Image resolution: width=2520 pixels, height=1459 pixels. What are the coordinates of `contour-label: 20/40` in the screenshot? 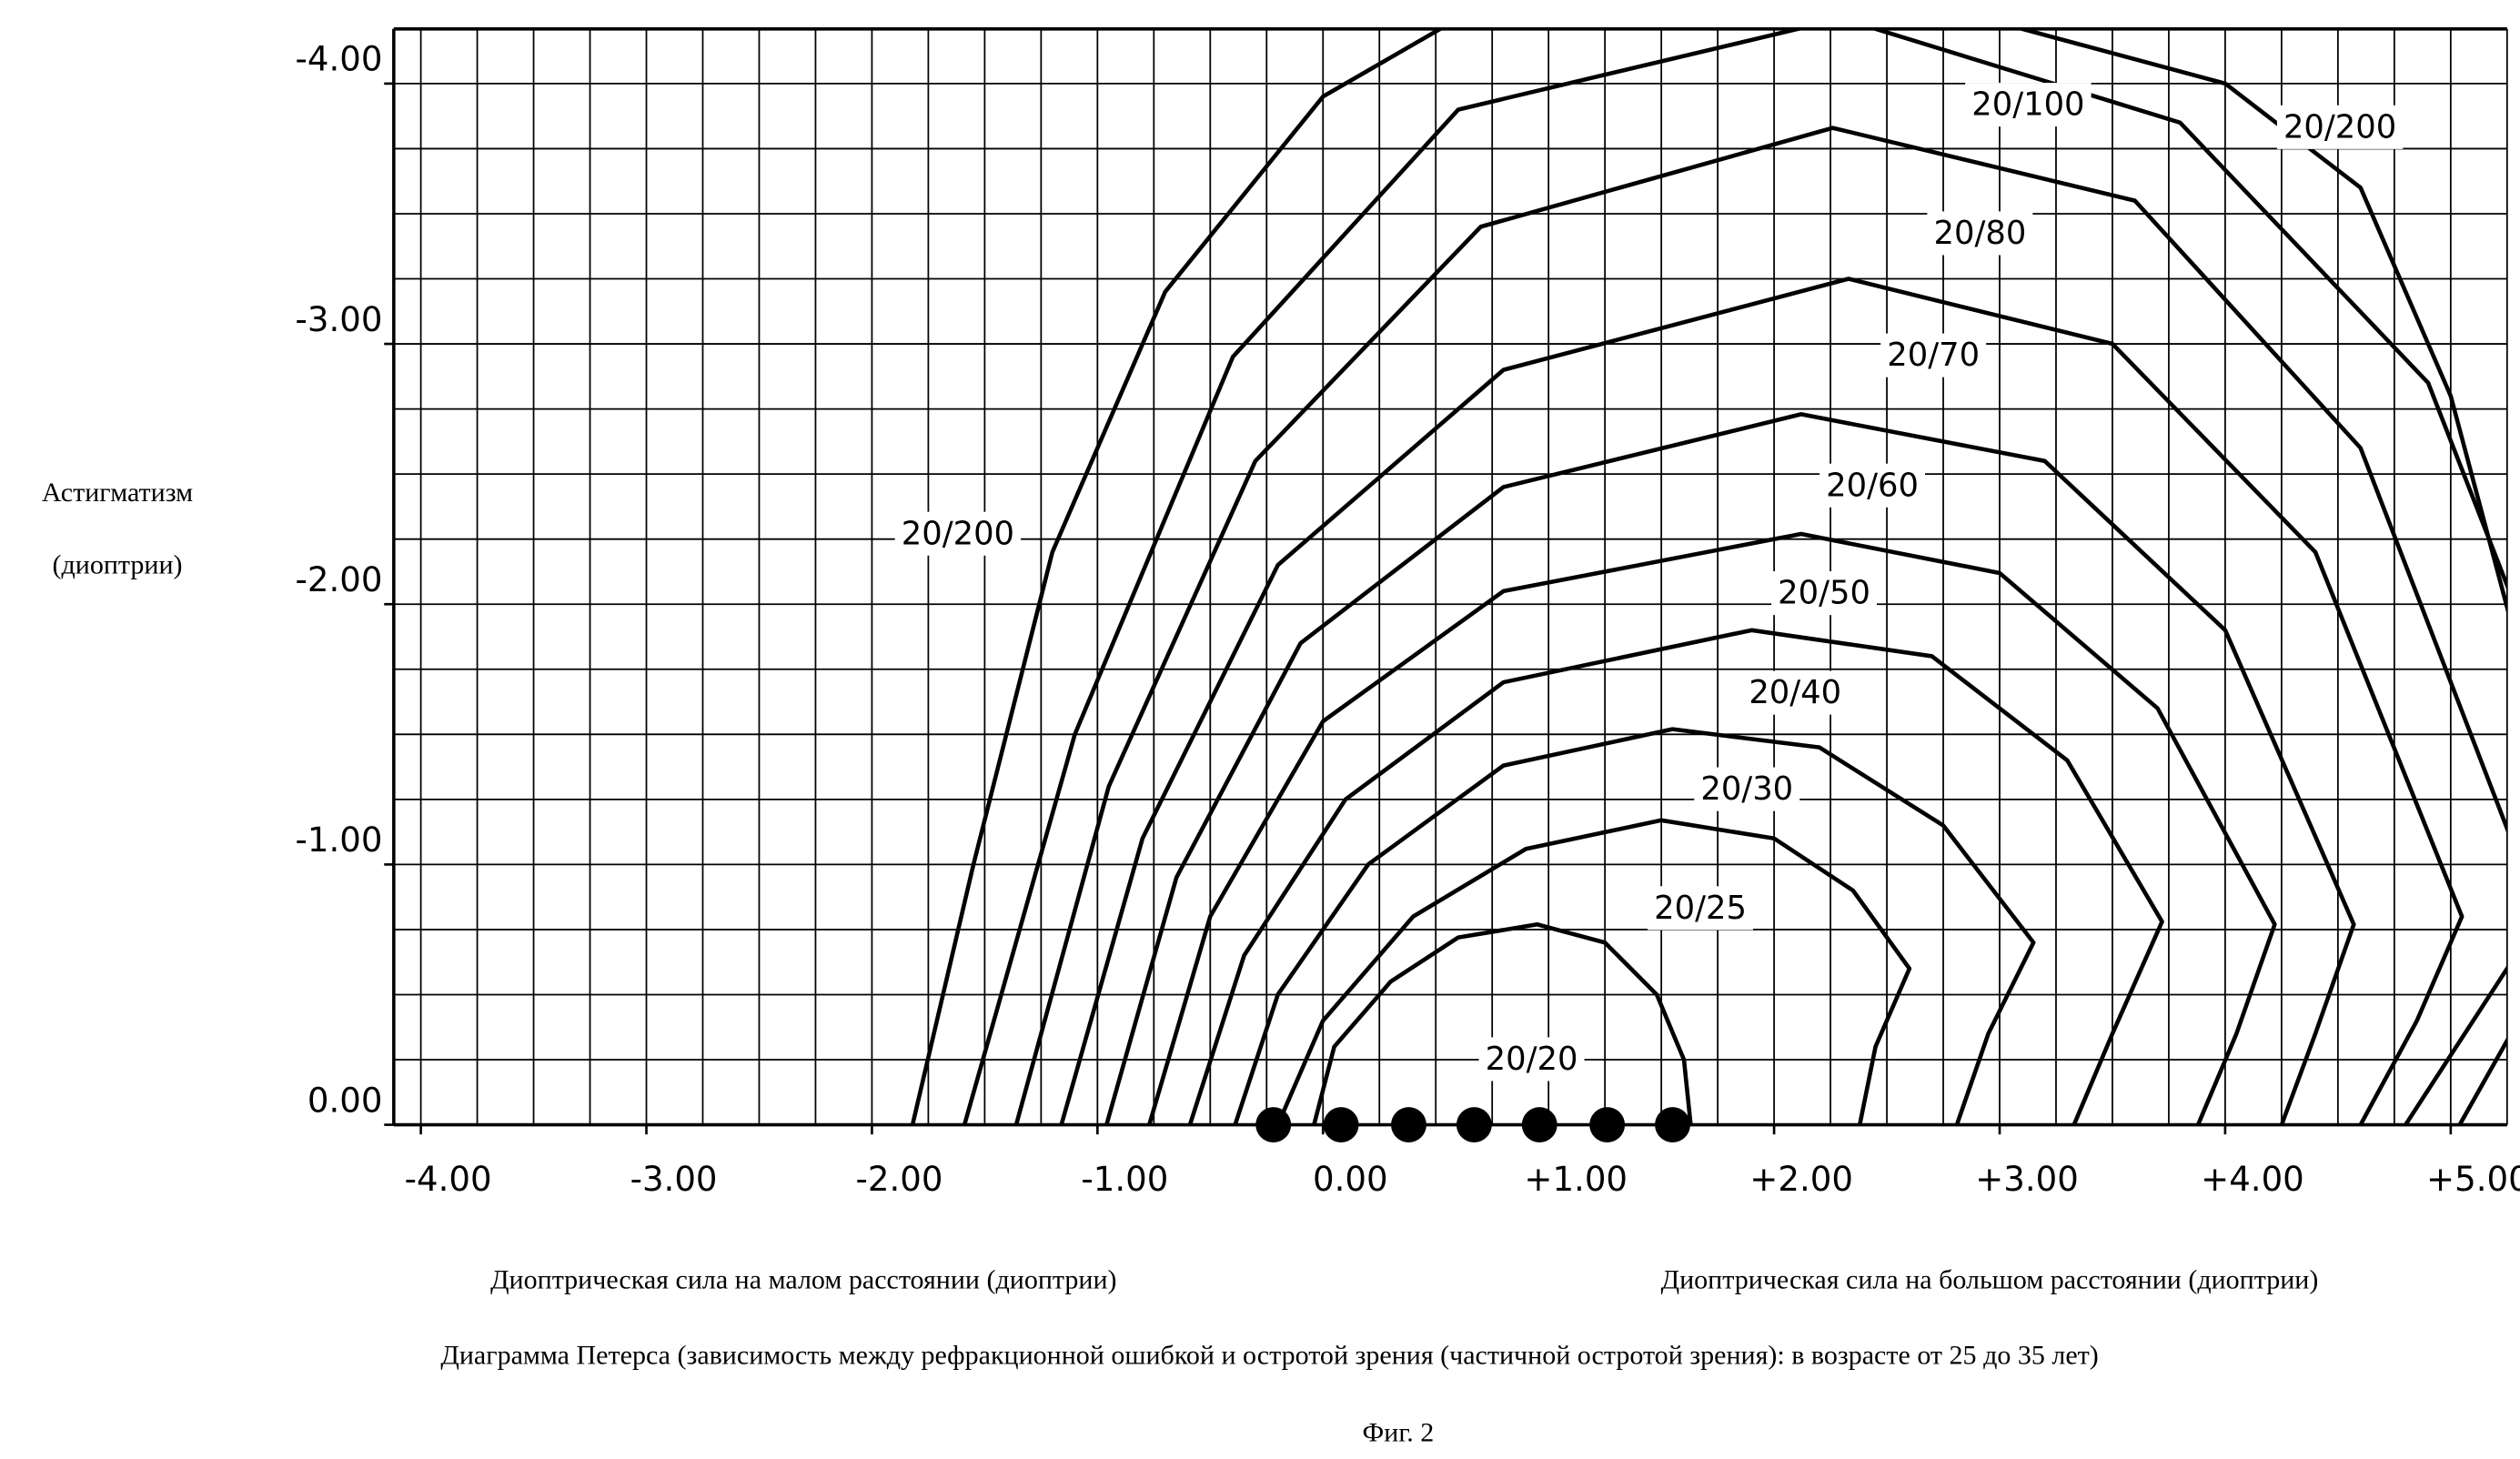 It's located at (1795, 693).